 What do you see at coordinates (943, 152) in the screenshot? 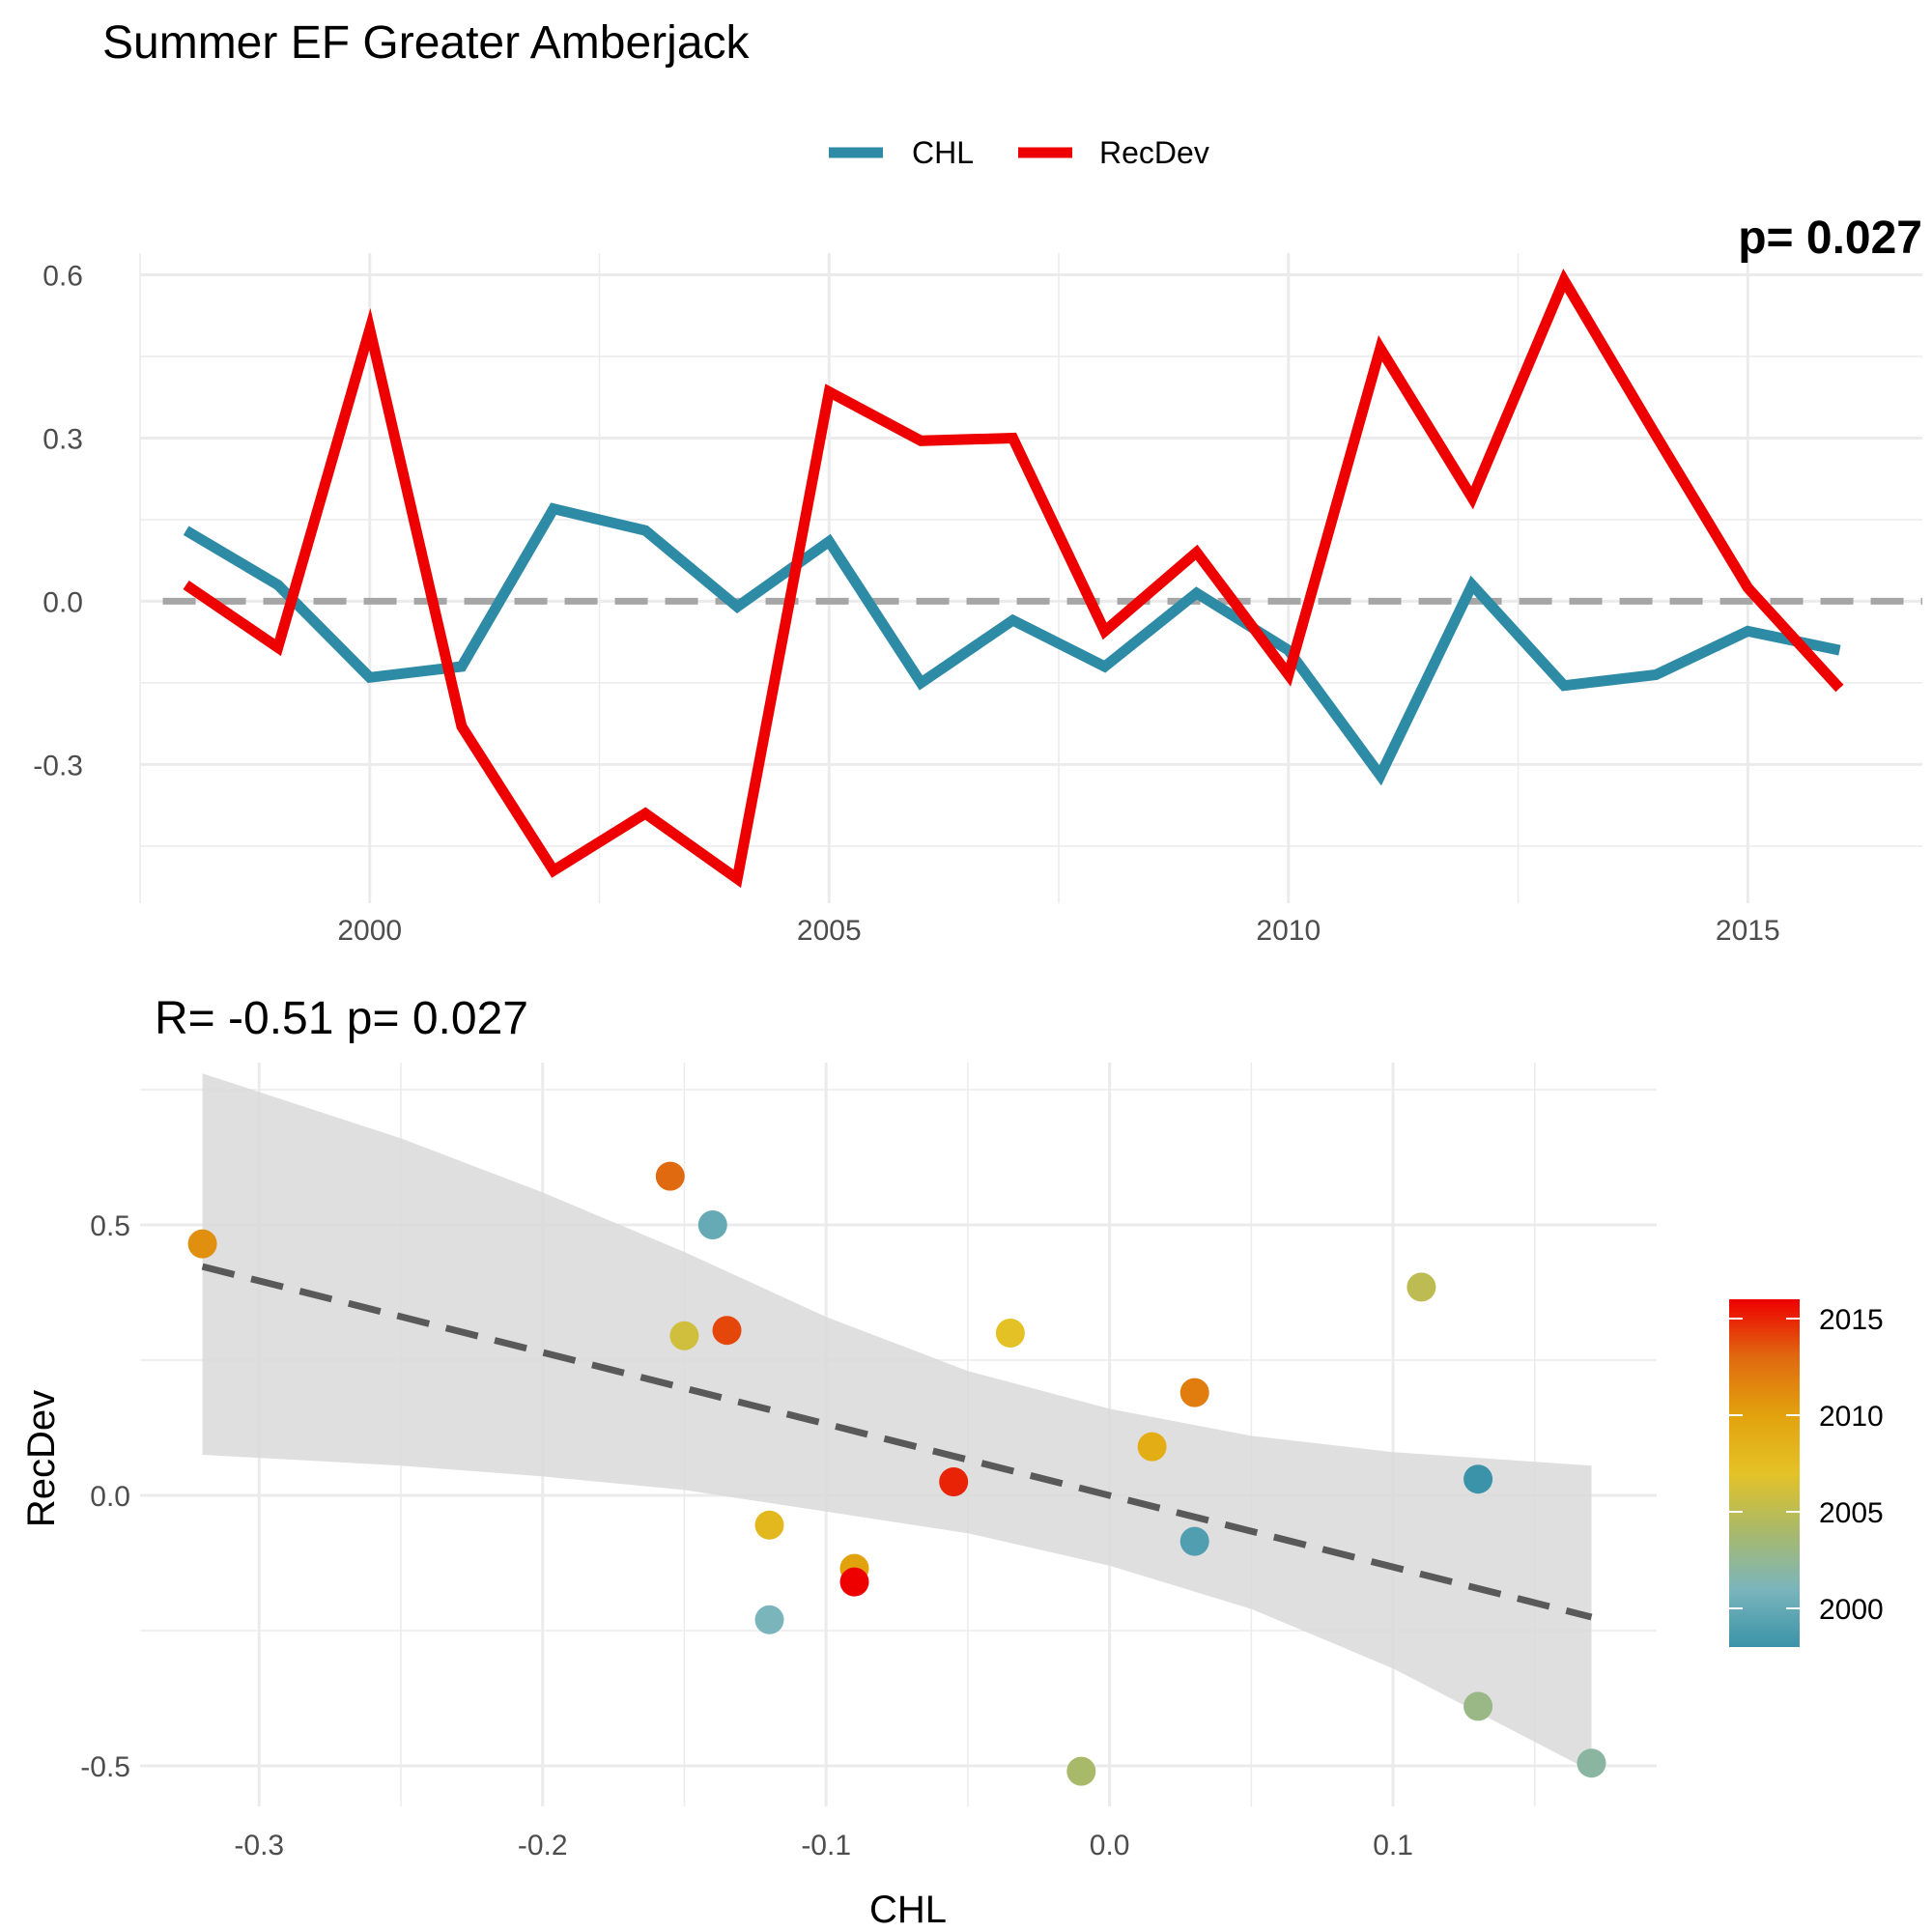
I see `legend-label-chl: CHL` at bounding box center [943, 152].